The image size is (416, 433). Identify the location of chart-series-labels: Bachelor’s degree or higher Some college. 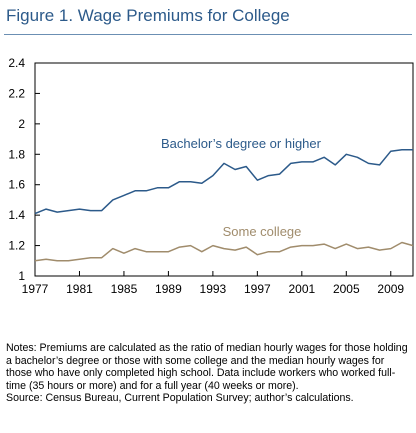
(241, 187).